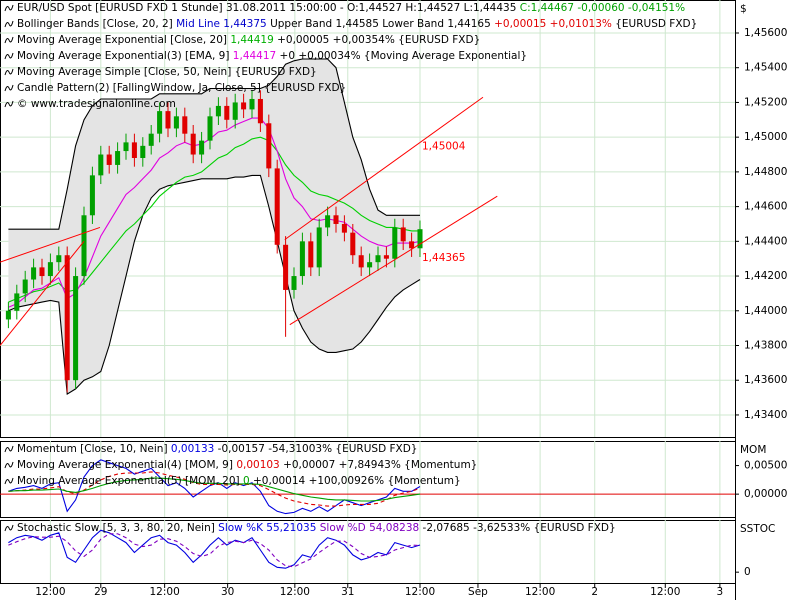  What do you see at coordinates (347, 592) in the screenshot?
I see `x-tick-label: 31` at bounding box center [347, 592].